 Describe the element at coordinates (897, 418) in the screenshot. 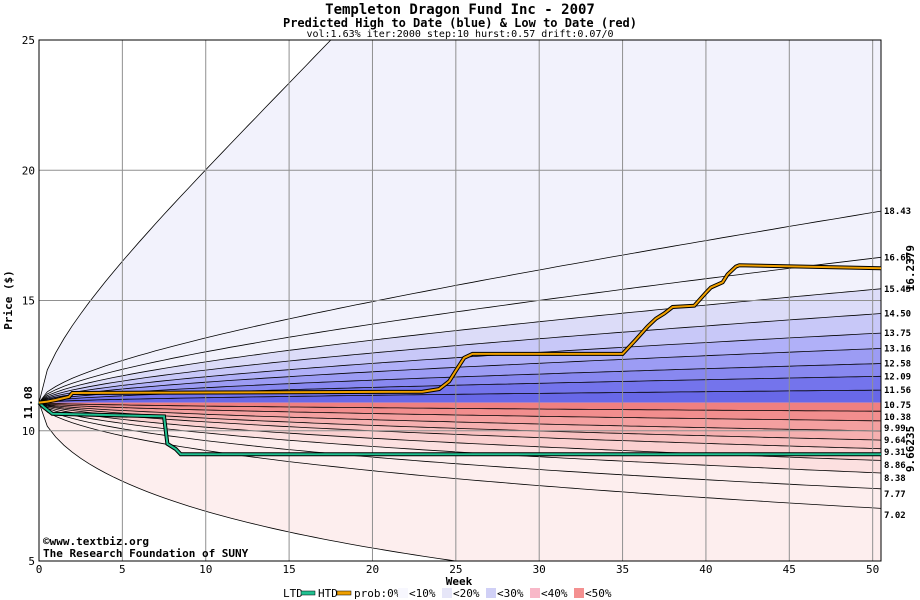

I see `percentile-end-label: 10.38` at that location.